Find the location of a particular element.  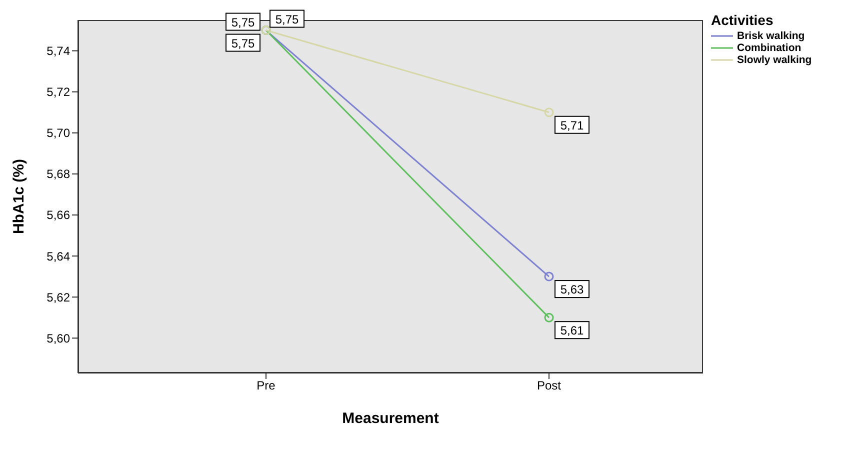

y-tick-label: 5,70 is located at coordinates (58, 133).